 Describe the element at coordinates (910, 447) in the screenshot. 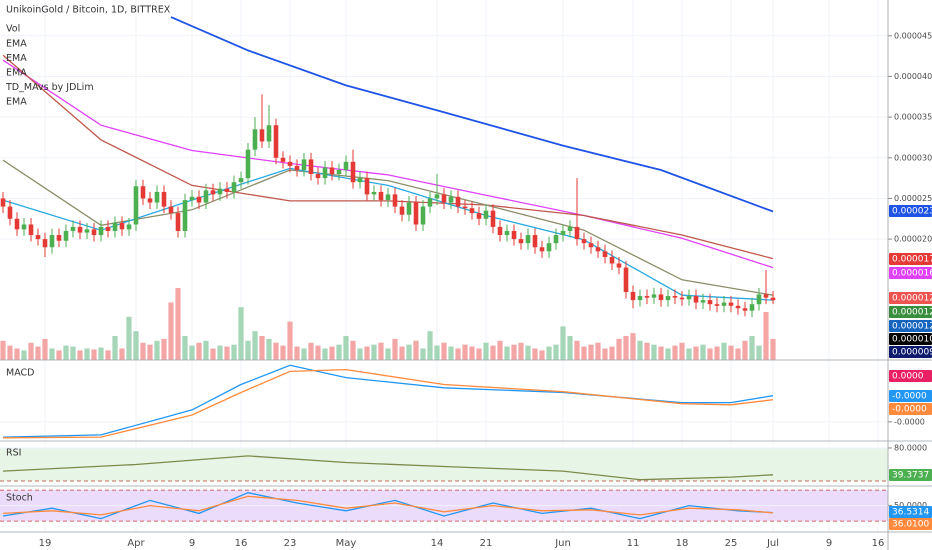

I see `y-tick-label: 80.0000` at that location.